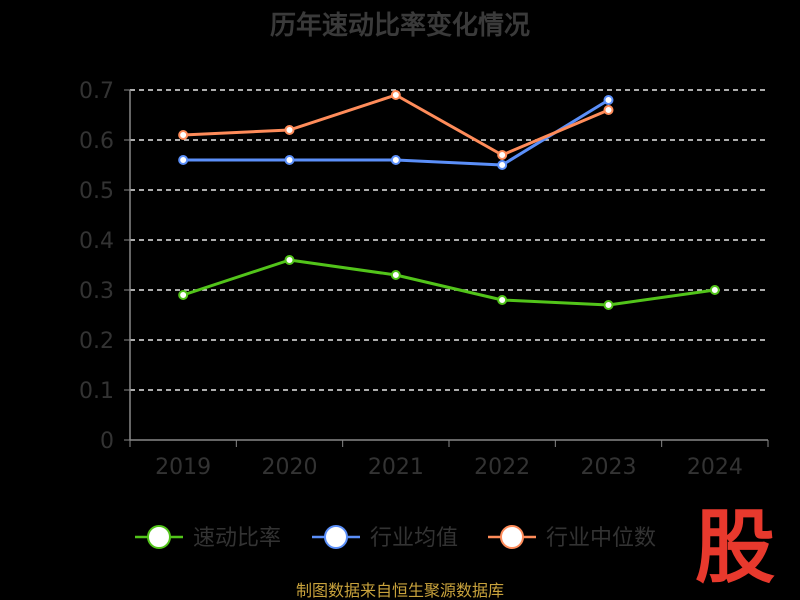 This screenshot has width=800, height=600. What do you see at coordinates (400, 25) in the screenshot?
I see `chart-title: 历年速动比率变化情况` at bounding box center [400, 25].